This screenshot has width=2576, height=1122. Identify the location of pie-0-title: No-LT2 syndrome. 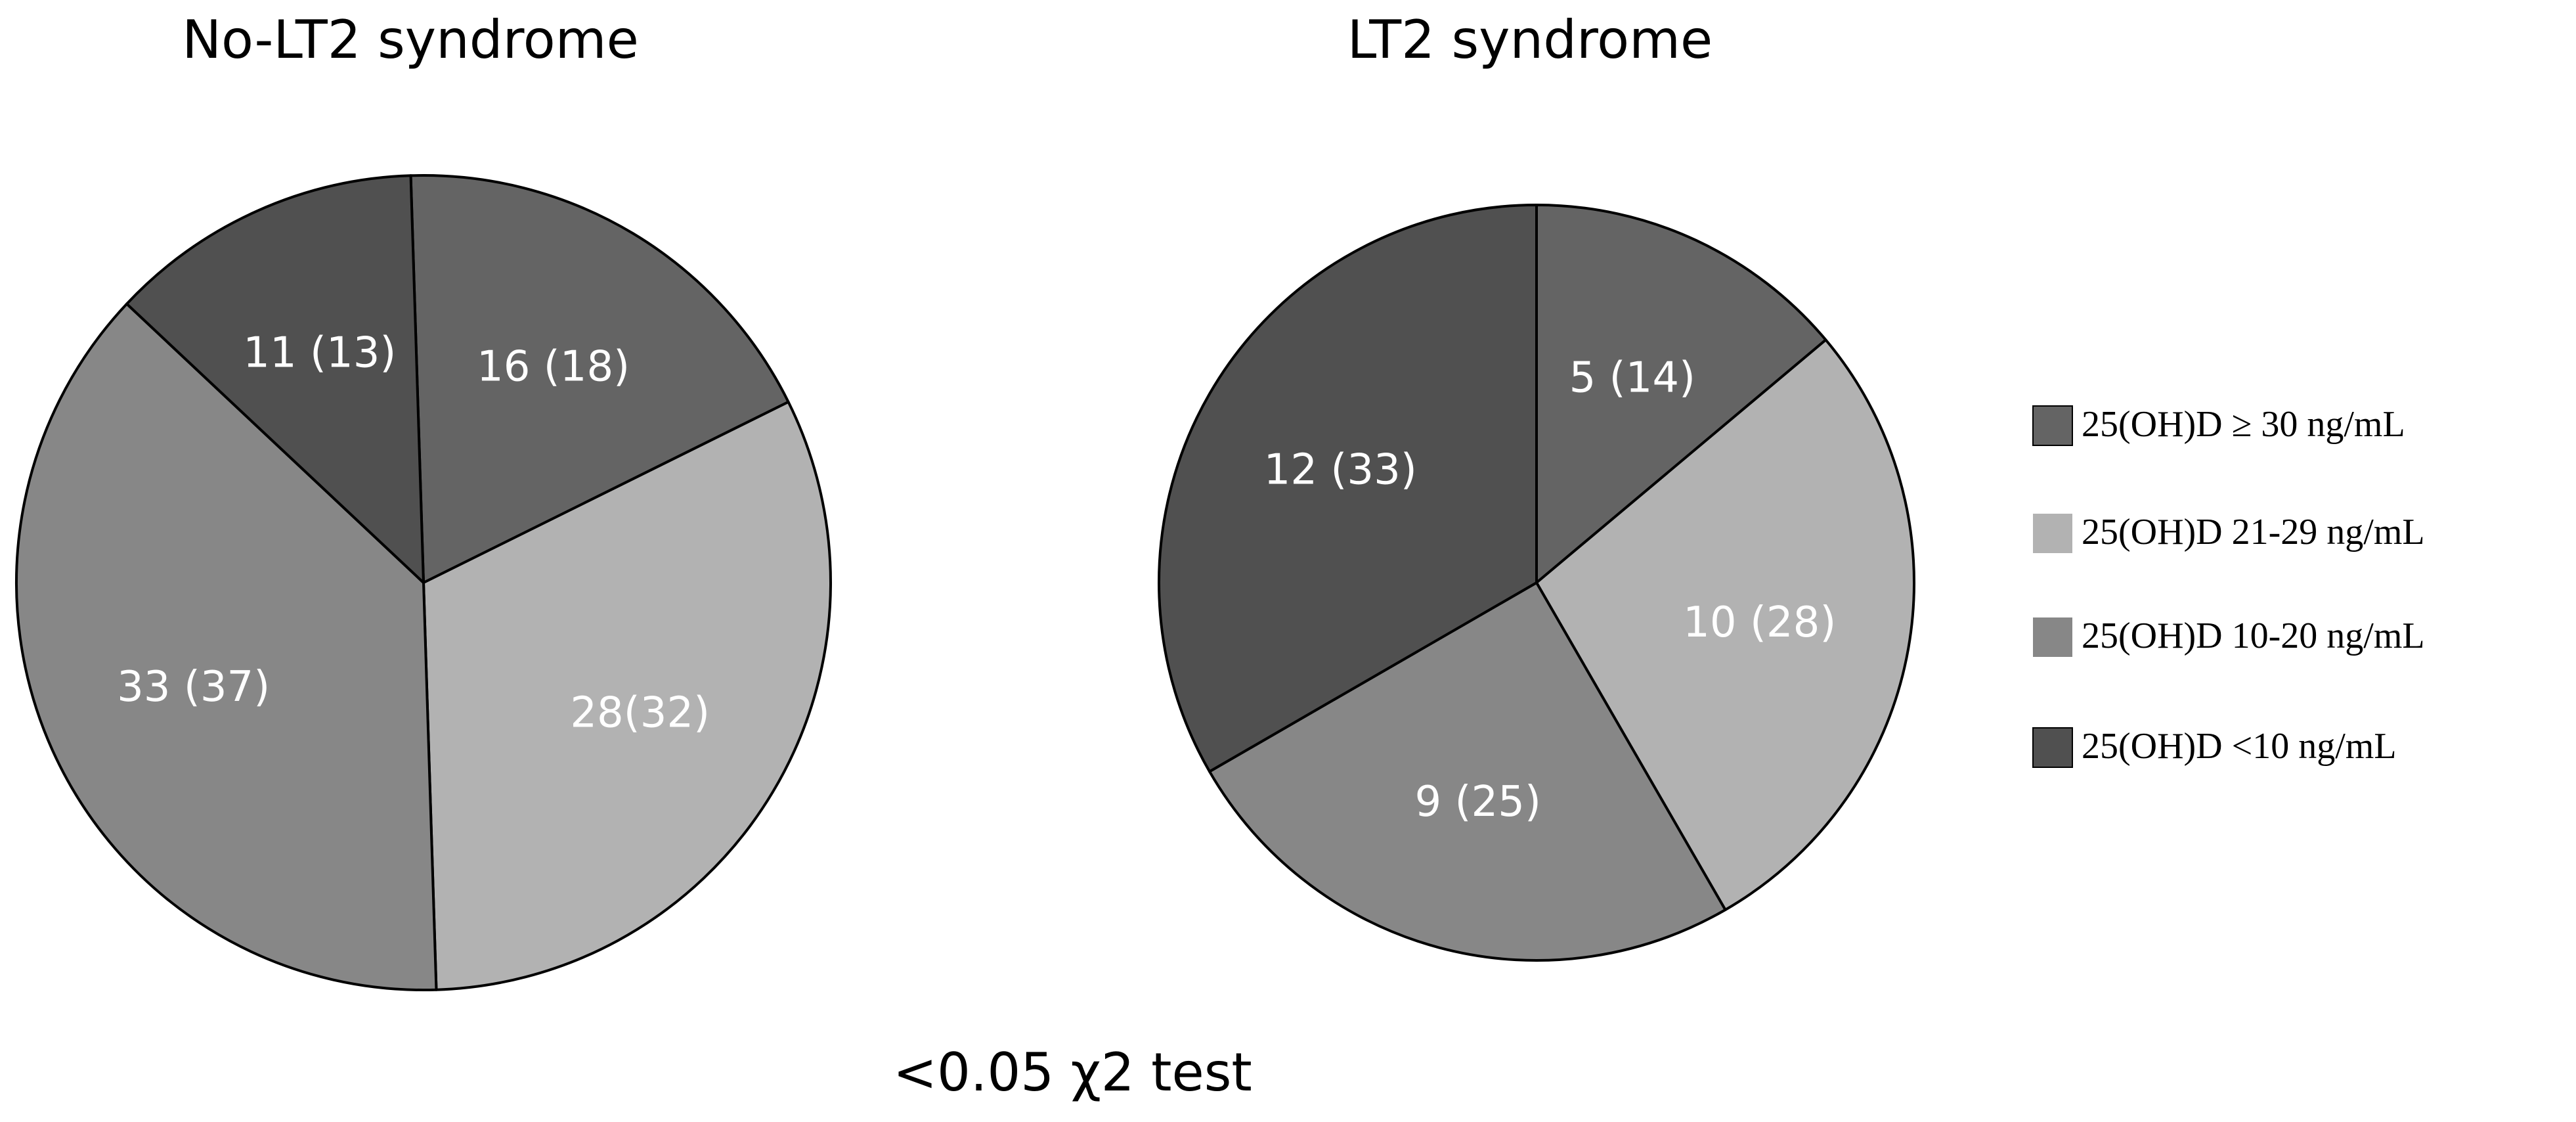
(411, 39).